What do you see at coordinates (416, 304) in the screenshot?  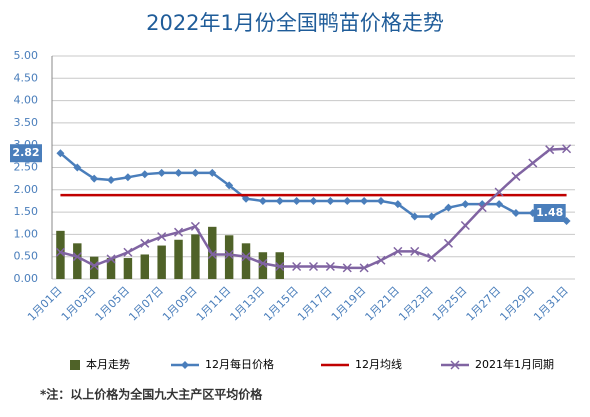 I see `x-tick-label: 1月23日` at bounding box center [416, 304].